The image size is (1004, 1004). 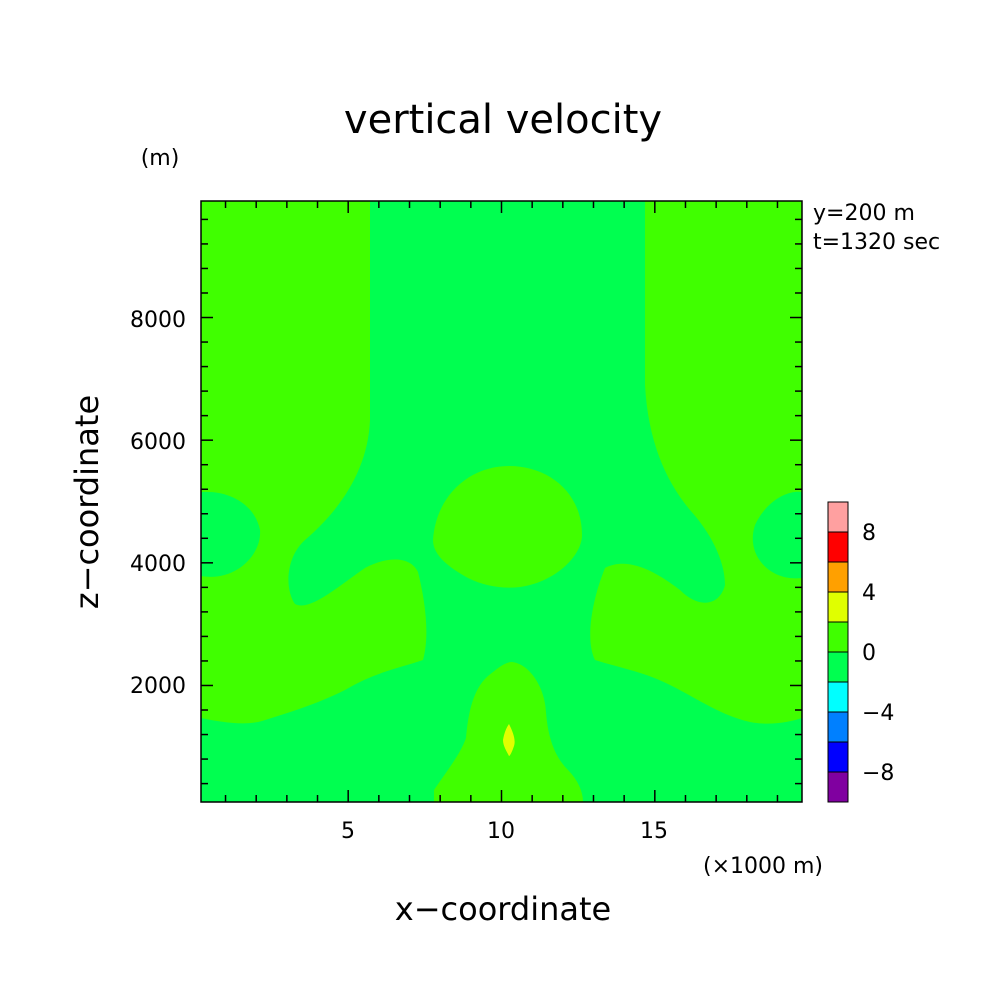 What do you see at coordinates (158, 442) in the screenshot?
I see `y-tick-label: 6000` at bounding box center [158, 442].